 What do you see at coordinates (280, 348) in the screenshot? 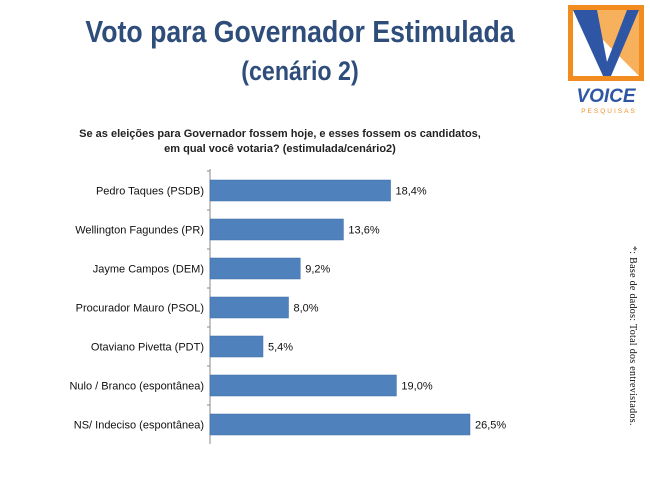
I see `value-label: 5,4%` at bounding box center [280, 348].